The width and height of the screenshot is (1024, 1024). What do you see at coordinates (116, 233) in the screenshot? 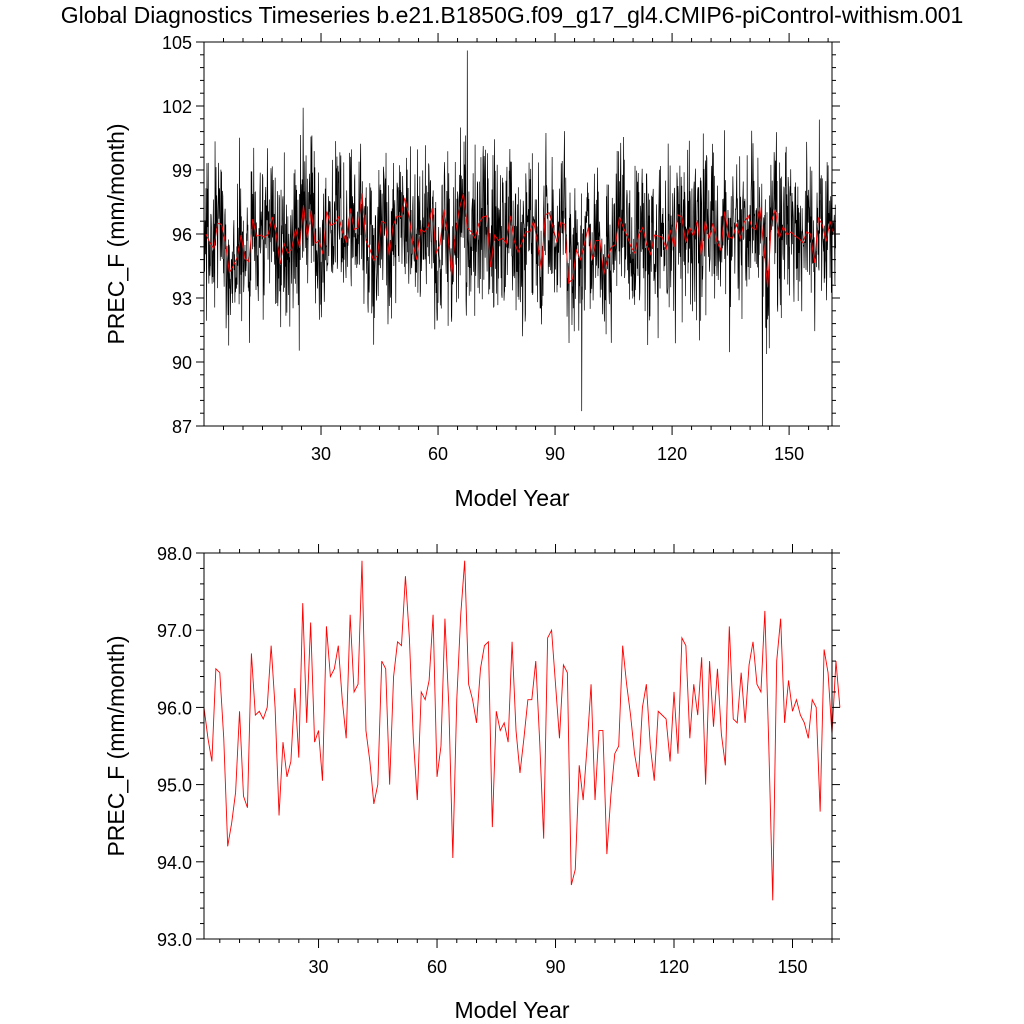
I see `top-ylabel: PREC_F (mm/month)` at bounding box center [116, 233].